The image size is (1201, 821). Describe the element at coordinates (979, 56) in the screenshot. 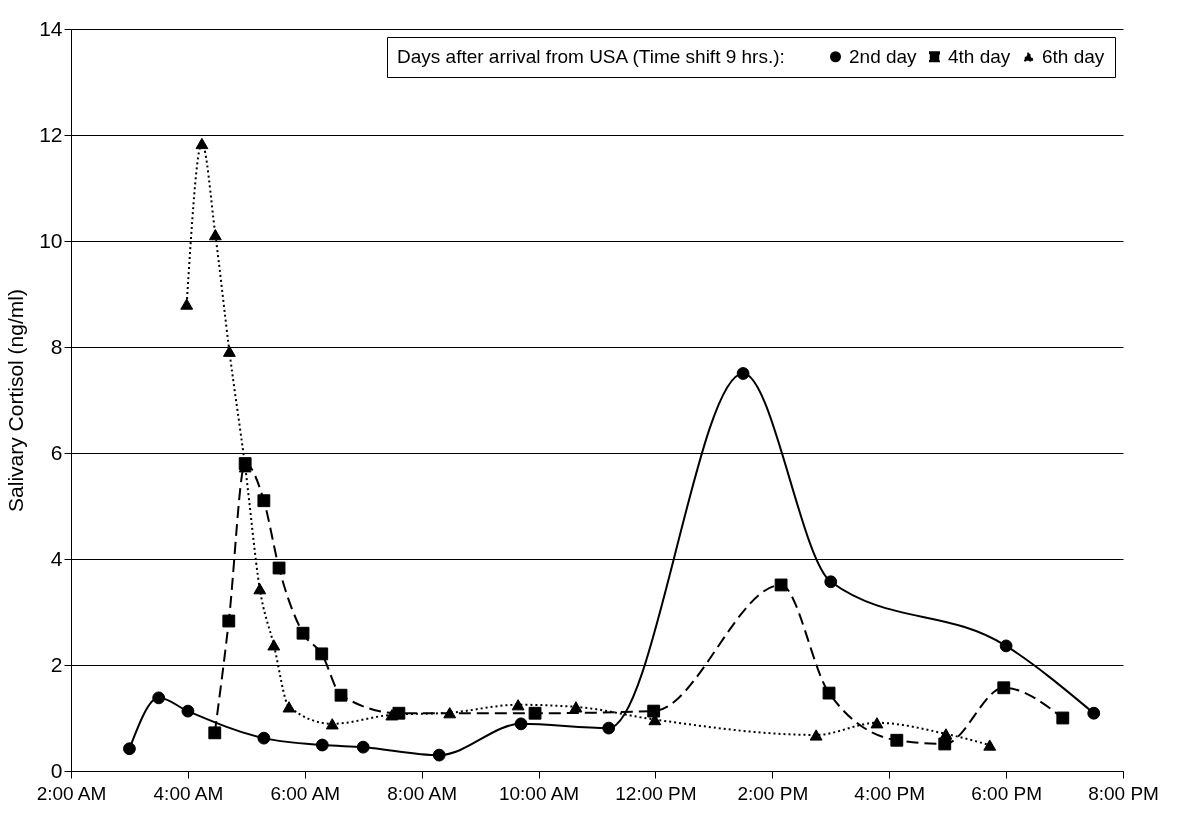

I see `legend-label: 4th day` at that location.